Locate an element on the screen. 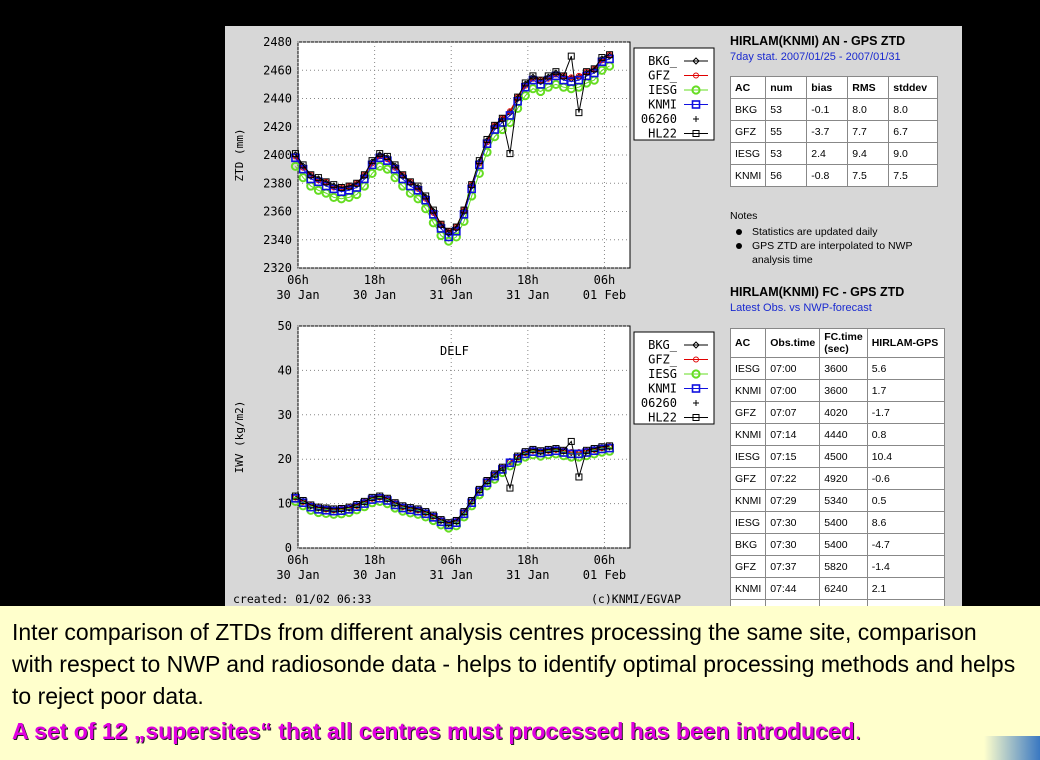 The width and height of the screenshot is (1040, 760). table-row: KNMI 07:14 4440 0.8 is located at coordinates (837, 434).